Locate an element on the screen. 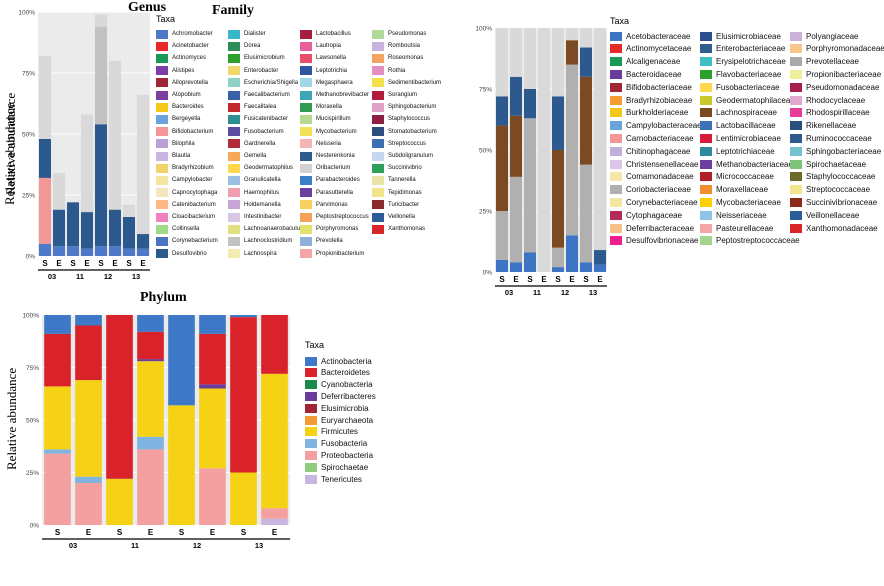 This screenshot has height=586, width=884. legend-item: Carnobacteriaceae is located at coordinates (652, 138).